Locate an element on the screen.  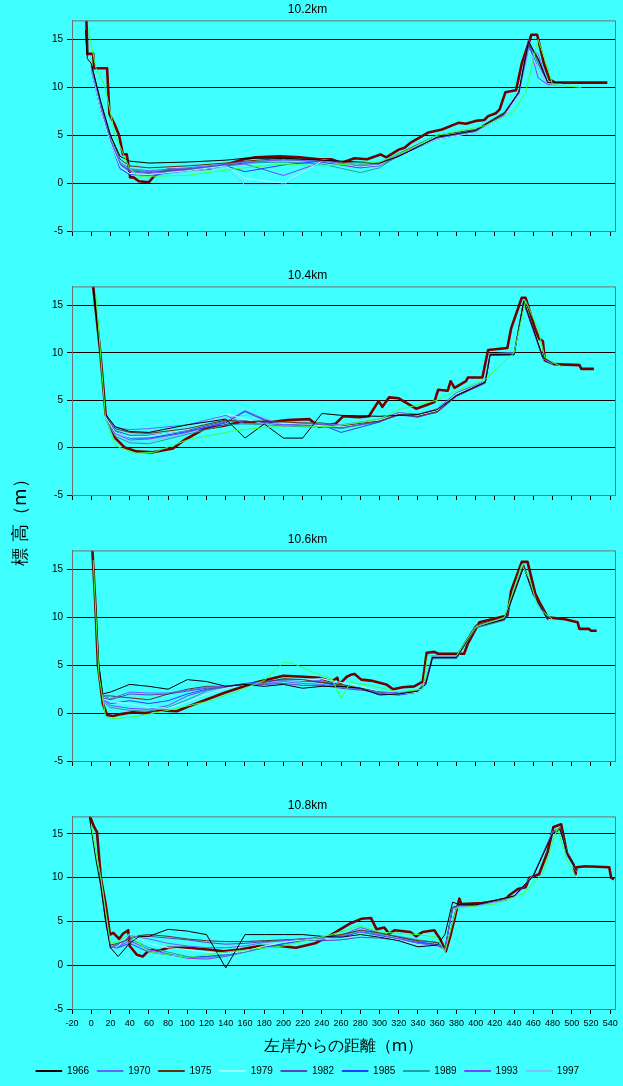
x-tick-label: 520 is located at coordinates (591, 1022).